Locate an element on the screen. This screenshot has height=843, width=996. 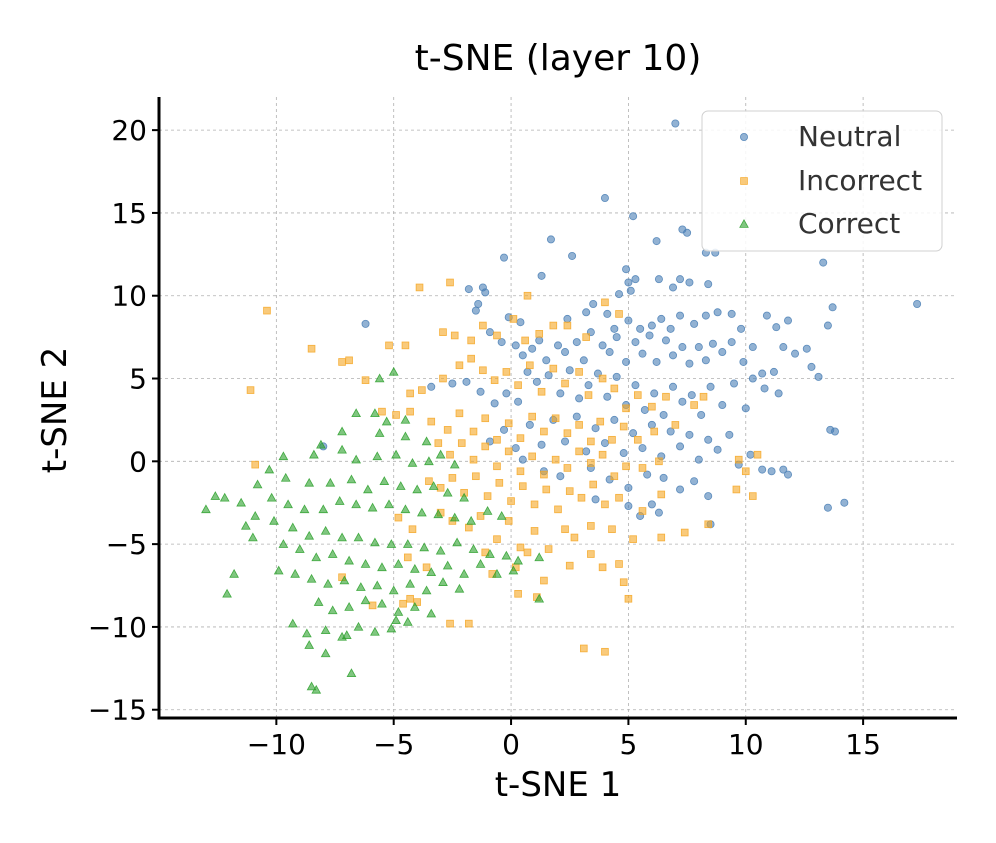
y-tick-label: 10 is located at coordinates (129, 296).